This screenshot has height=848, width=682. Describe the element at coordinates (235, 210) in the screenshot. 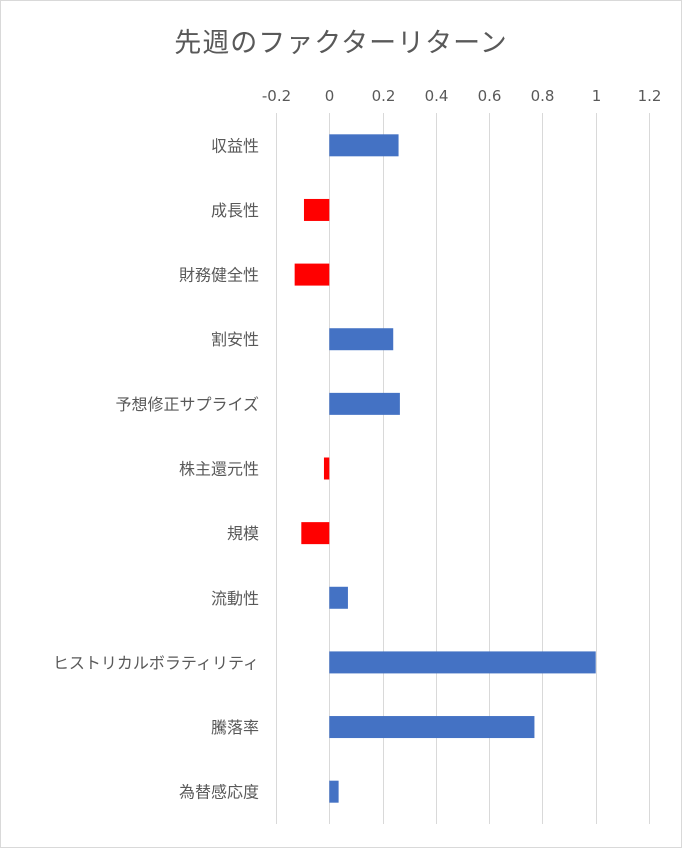

I see `category-label: 成長性` at that location.